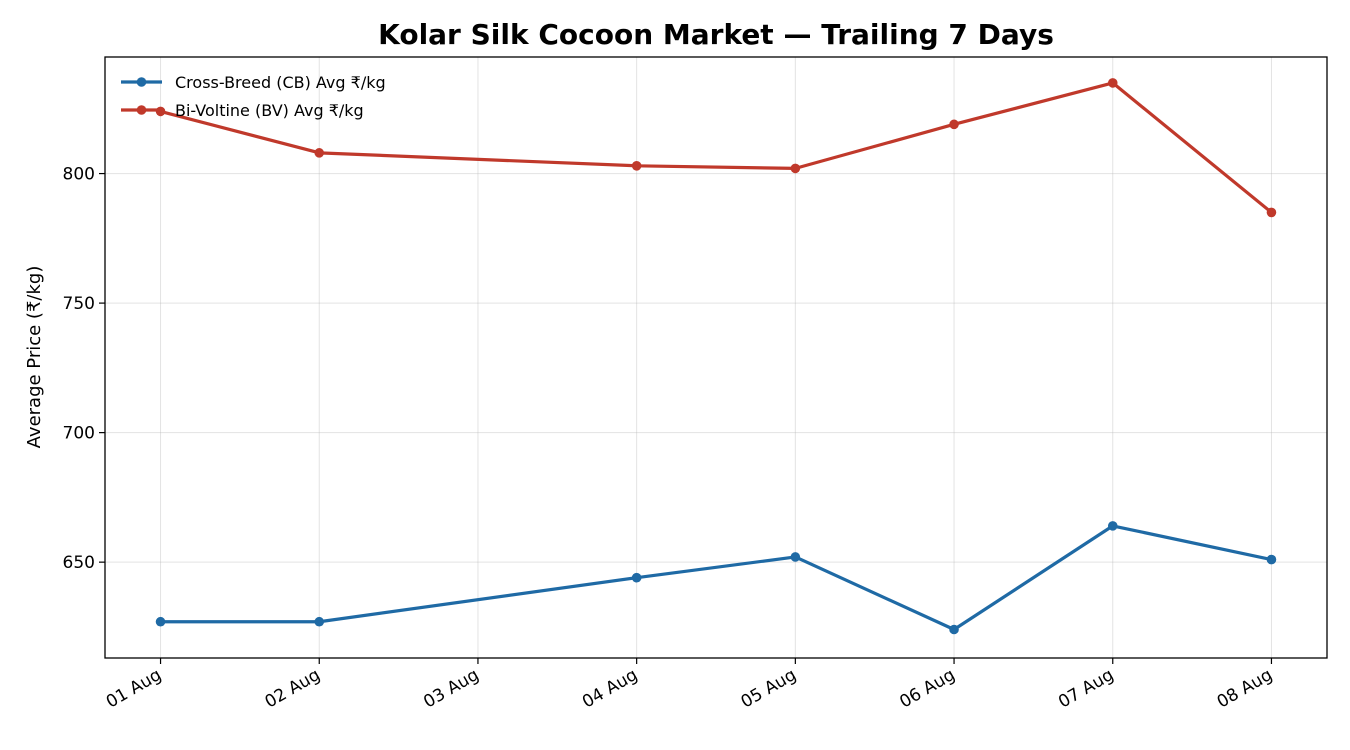 The height and width of the screenshot is (750, 1350). I want to click on y-tick-label: 800, so click(79, 175).